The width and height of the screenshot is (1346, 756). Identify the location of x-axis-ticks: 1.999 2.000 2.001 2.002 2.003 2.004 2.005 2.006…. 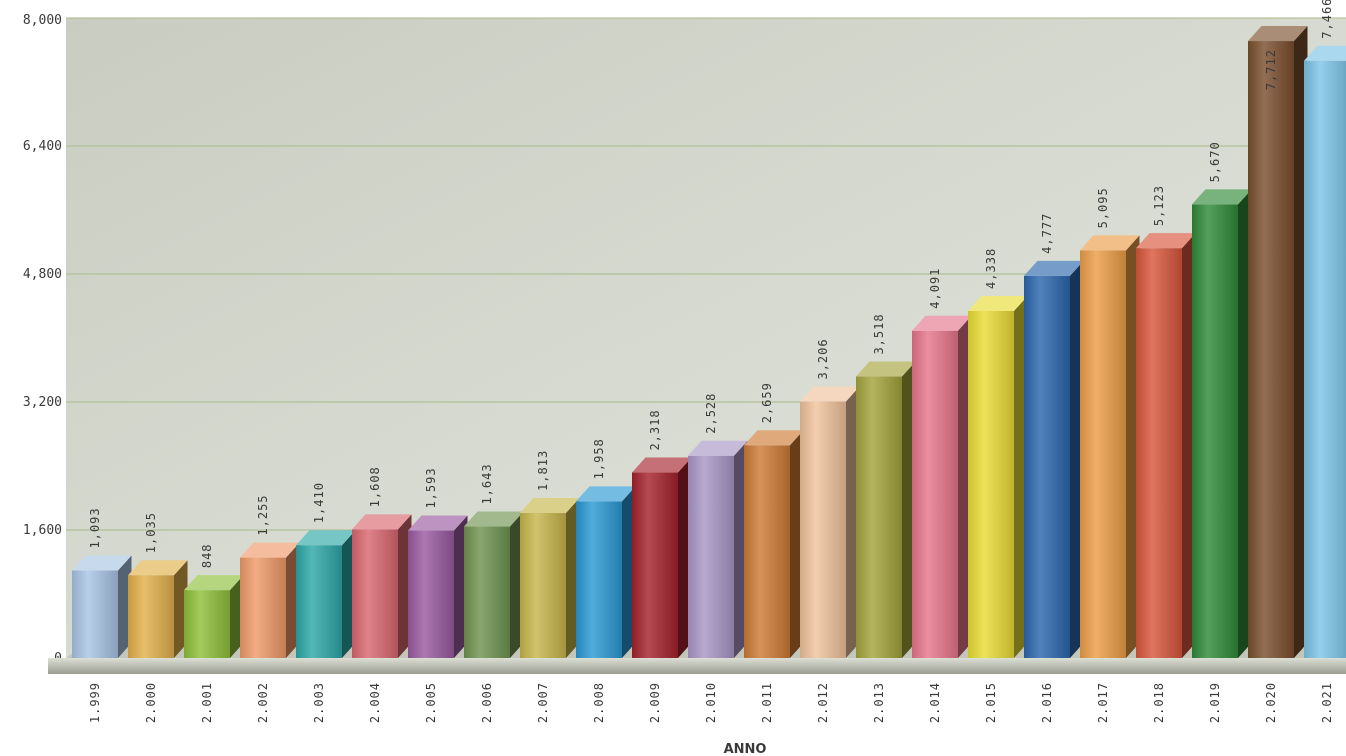
(711, 702).